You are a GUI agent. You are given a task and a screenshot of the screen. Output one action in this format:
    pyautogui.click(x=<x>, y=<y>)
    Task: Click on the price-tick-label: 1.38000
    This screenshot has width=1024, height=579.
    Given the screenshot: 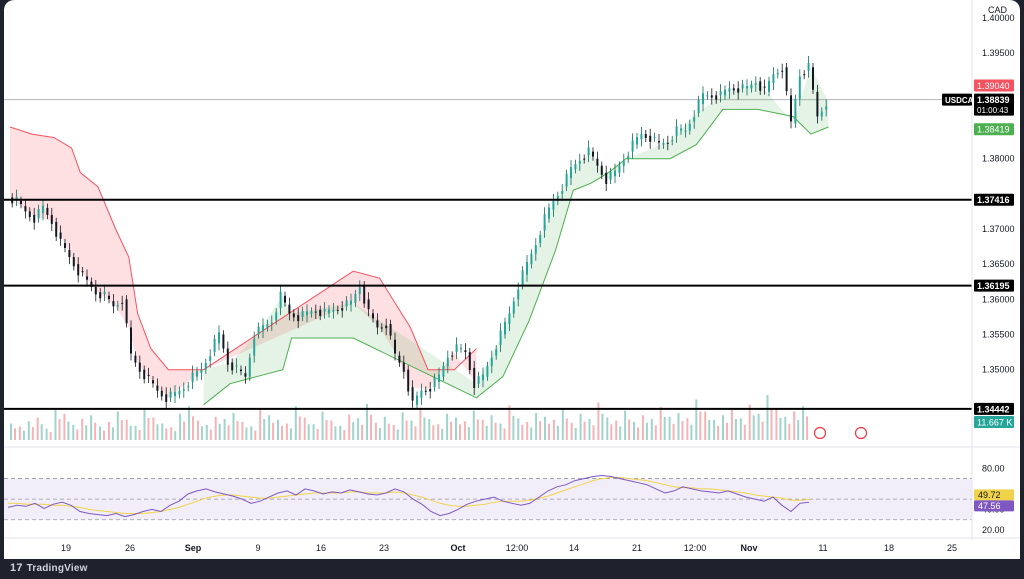 What is the action you would take?
    pyautogui.click(x=998, y=159)
    